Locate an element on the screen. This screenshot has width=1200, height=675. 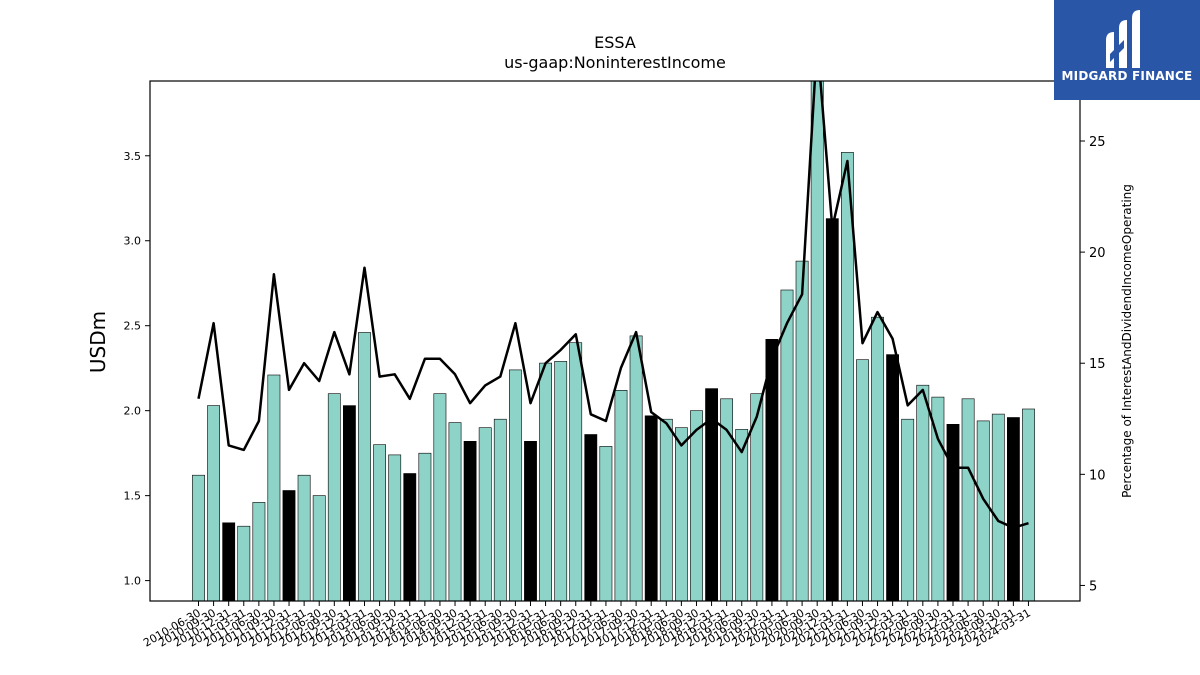
y2-tick-label: 5 is located at coordinates (1093, 586).